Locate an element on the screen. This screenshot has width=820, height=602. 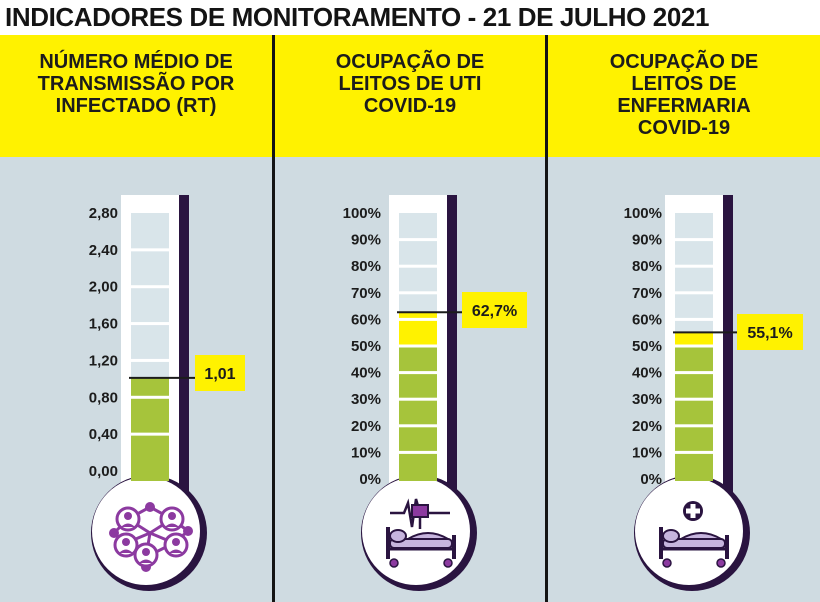
header-line: ENFERMARIA is located at coordinates (684, 106).